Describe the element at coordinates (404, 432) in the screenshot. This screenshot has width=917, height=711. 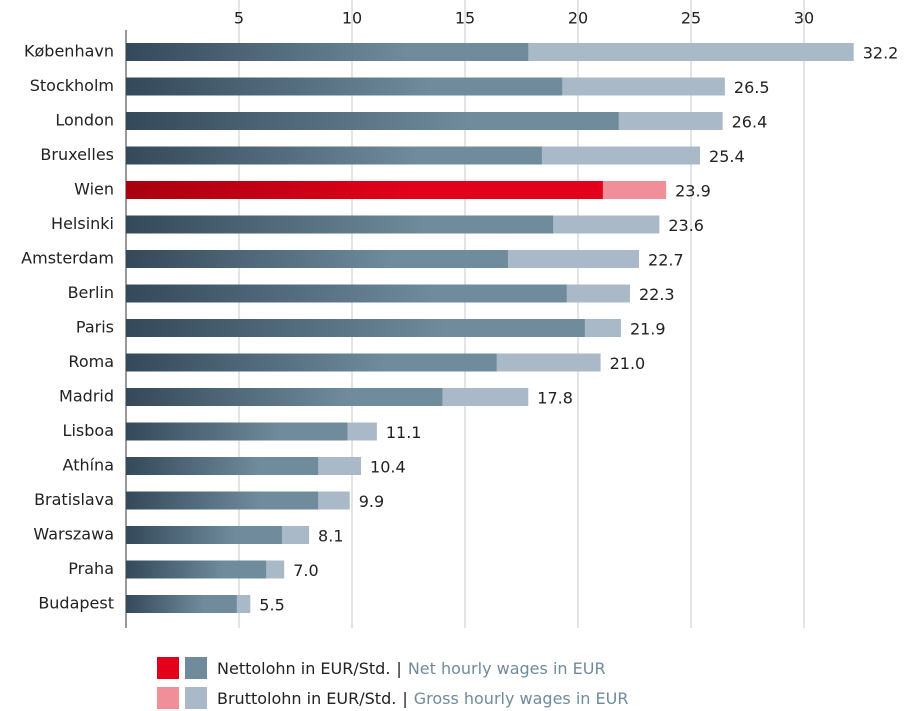
I see `value-label: 11.1` at that location.